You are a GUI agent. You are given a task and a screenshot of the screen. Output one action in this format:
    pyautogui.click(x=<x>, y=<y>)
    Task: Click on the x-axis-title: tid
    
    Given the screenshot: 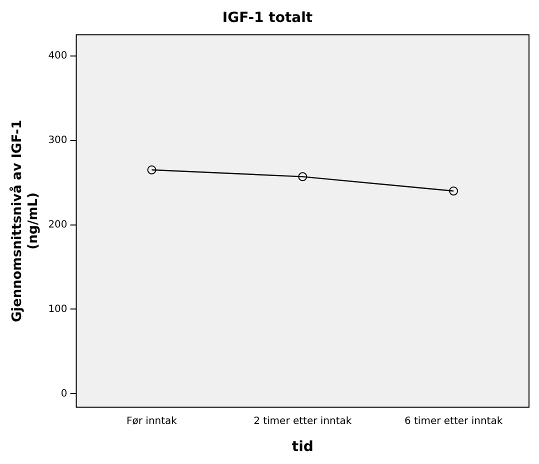 What is the action you would take?
    pyautogui.click(x=303, y=447)
    